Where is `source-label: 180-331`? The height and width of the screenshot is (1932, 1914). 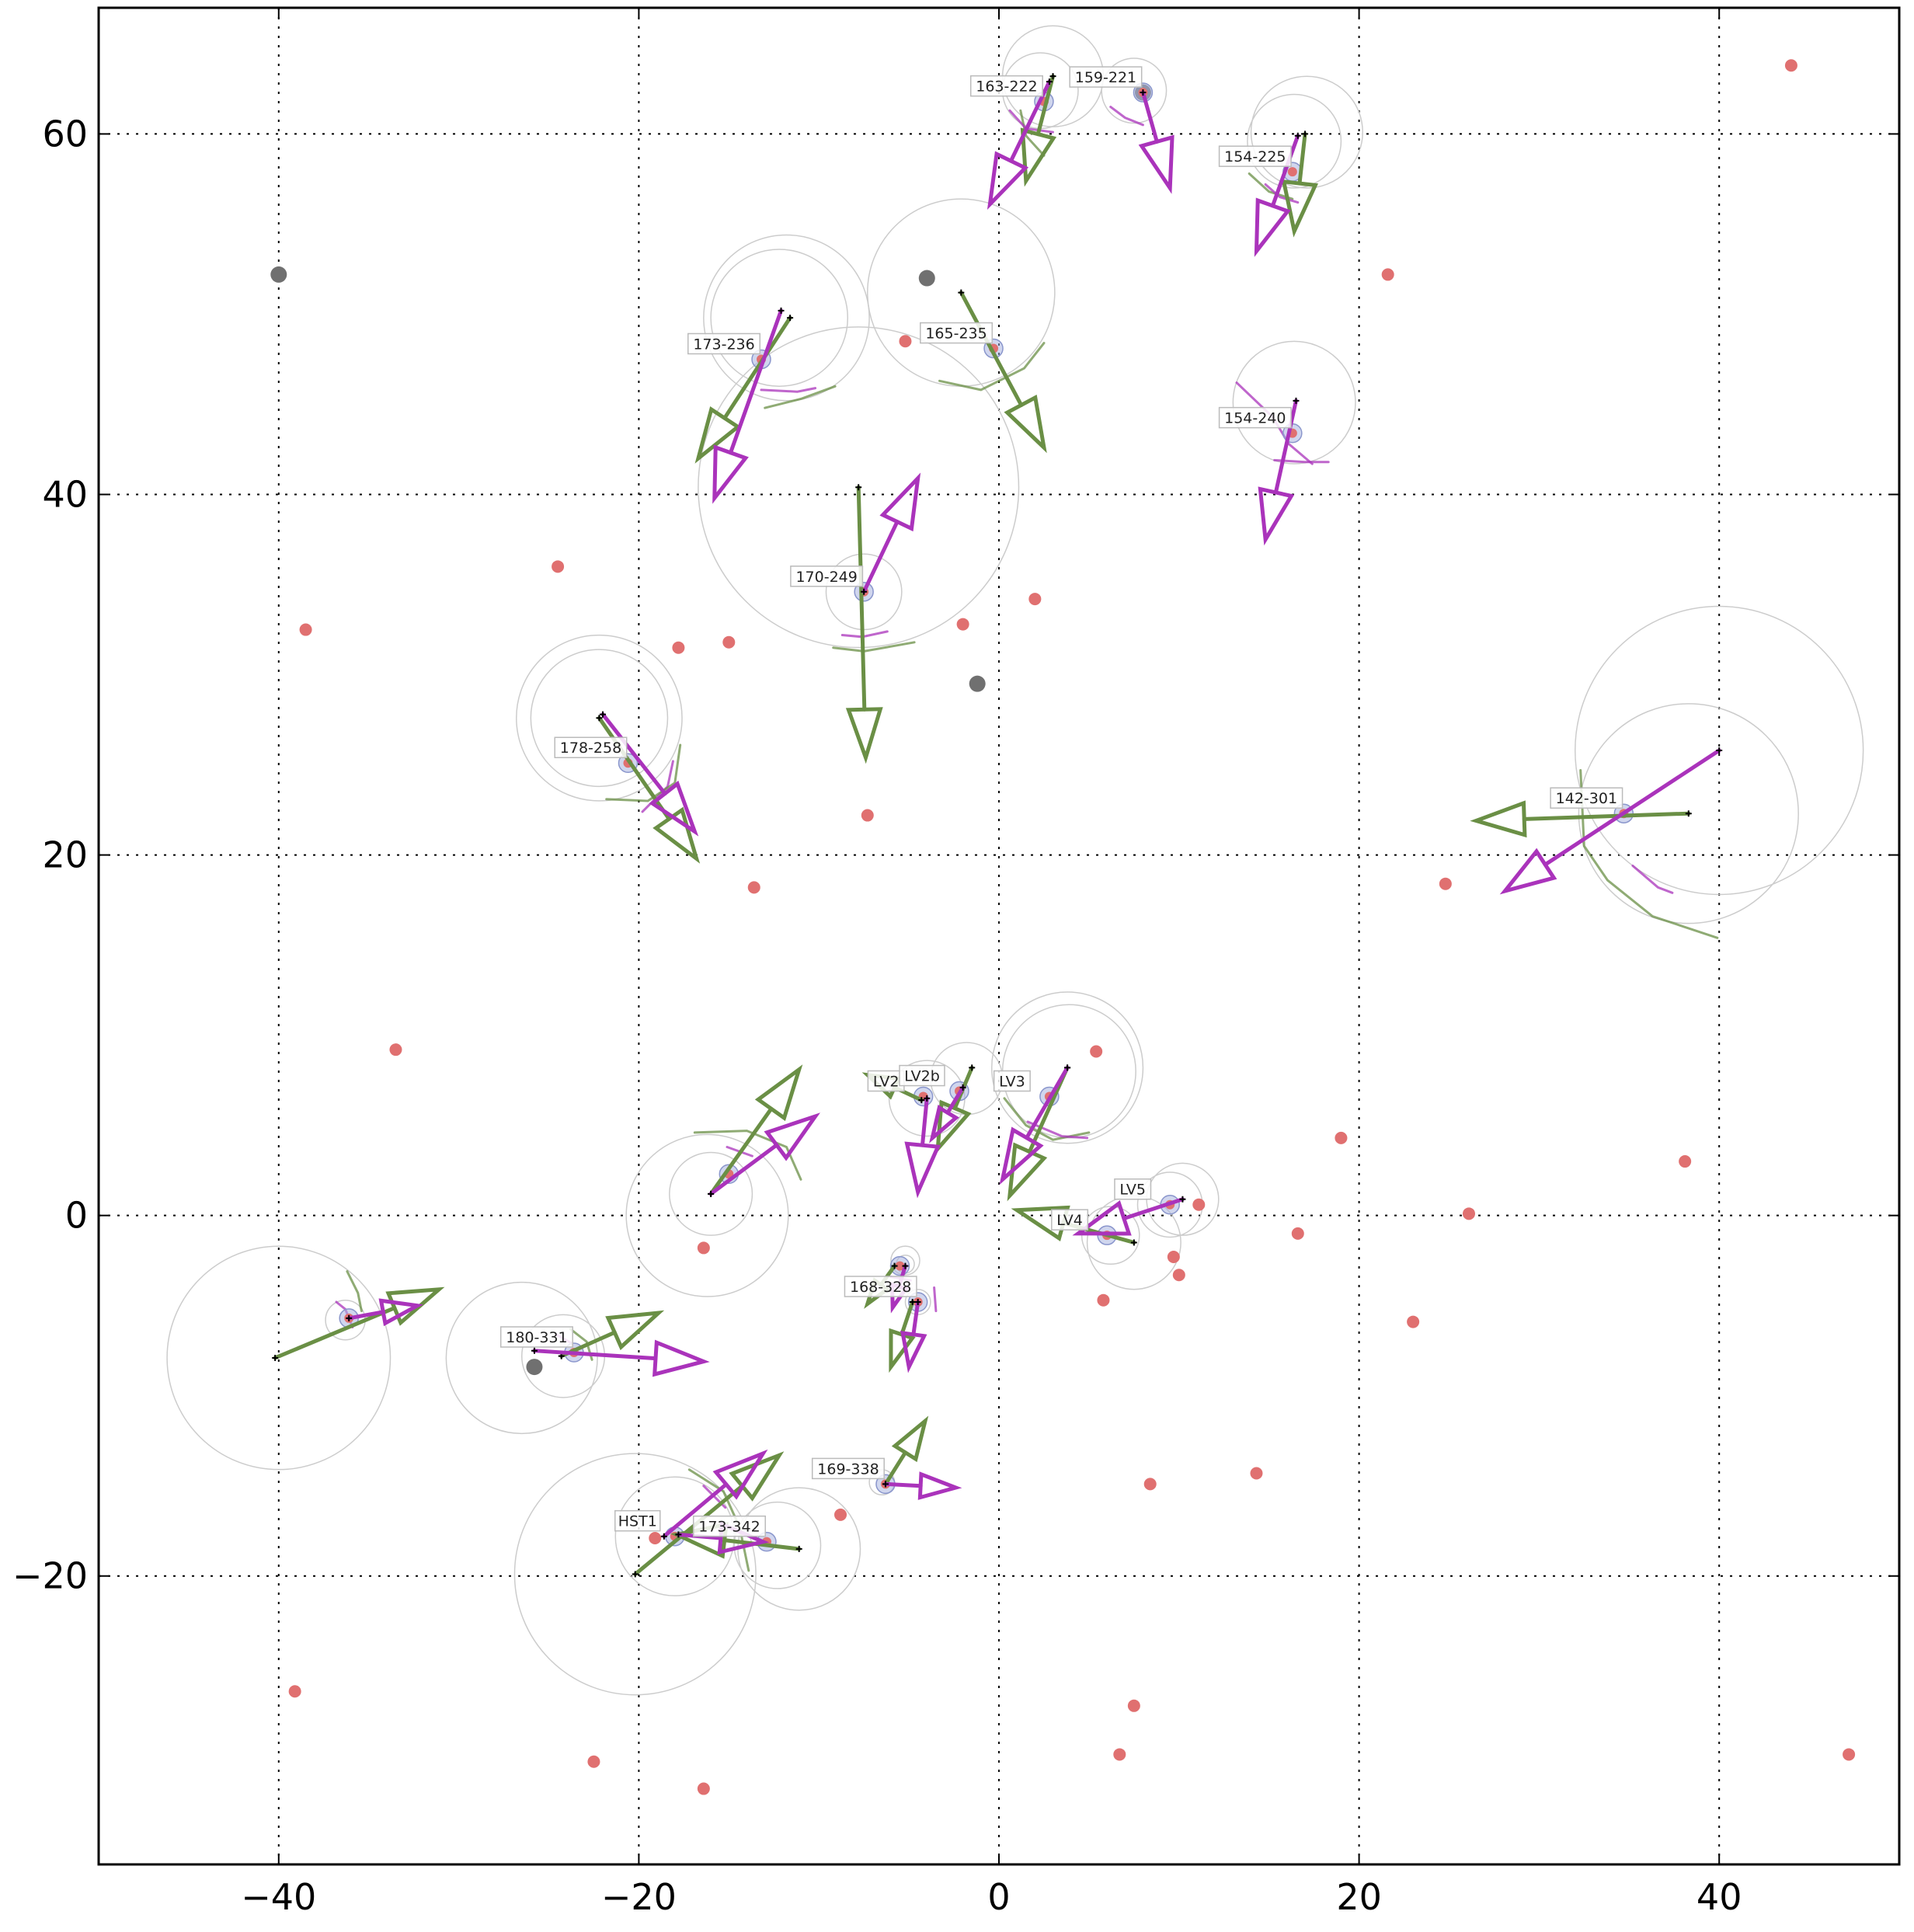
source-label: 180-331 is located at coordinates (536, 1337).